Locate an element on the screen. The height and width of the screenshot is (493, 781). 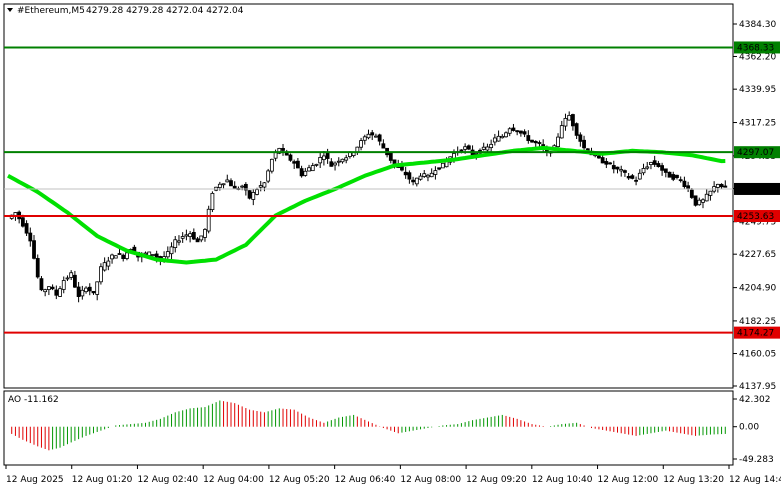
ao-label: AO -11.162 is located at coordinates (33, 400).